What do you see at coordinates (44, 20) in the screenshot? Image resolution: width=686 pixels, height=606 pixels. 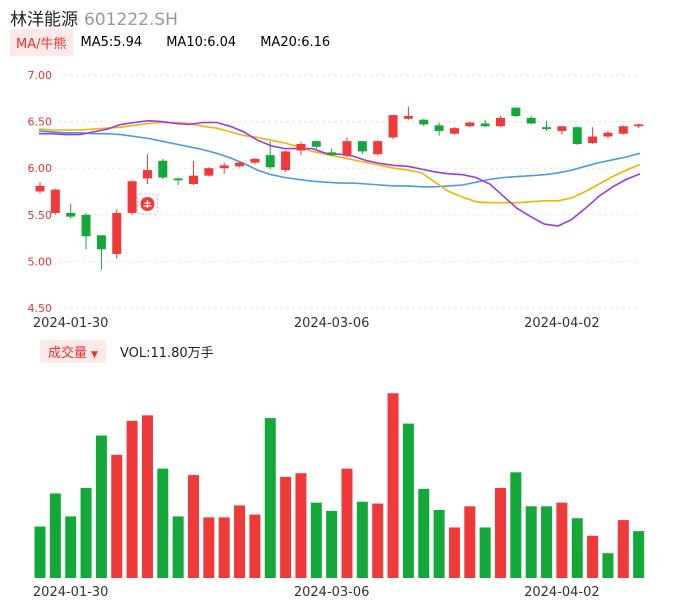 I see `stock-name: 林洋能源` at bounding box center [44, 20].